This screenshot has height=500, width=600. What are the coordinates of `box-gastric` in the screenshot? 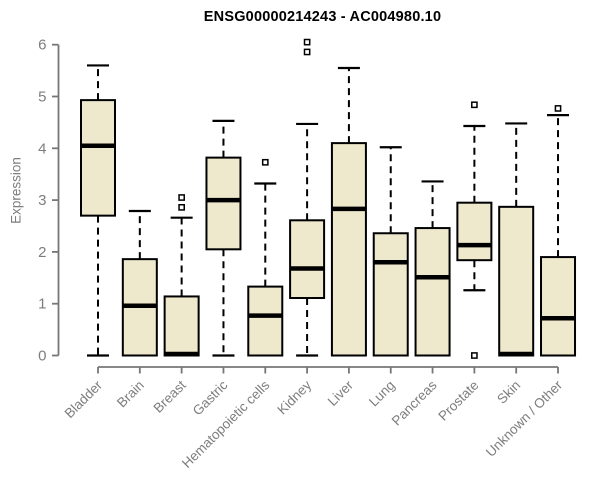 It's located at (223, 203).